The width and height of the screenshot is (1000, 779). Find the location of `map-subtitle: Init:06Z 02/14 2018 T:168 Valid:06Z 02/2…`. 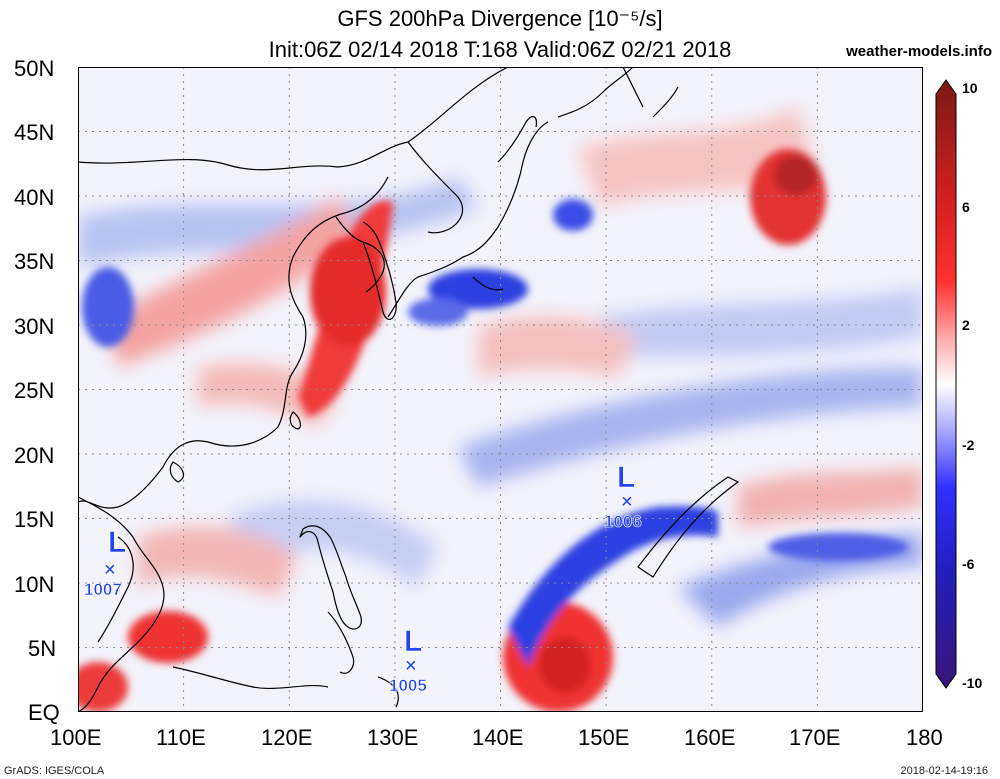

map-subtitle: Init:06Z 02/14 2018 T:168 Valid:06Z 02/2… is located at coordinates (500, 49).